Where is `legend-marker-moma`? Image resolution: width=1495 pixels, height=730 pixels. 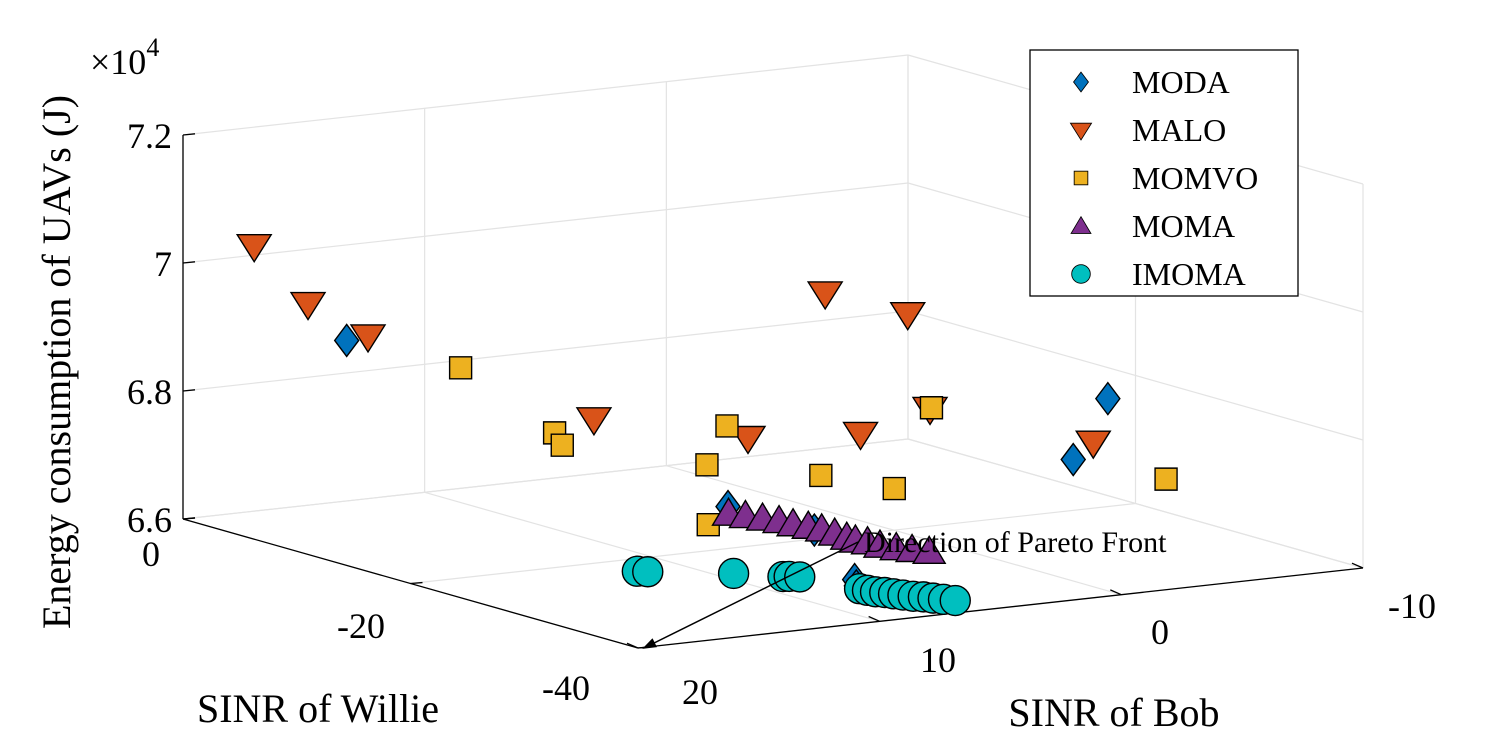 legend-marker-moma is located at coordinates (1081, 224).